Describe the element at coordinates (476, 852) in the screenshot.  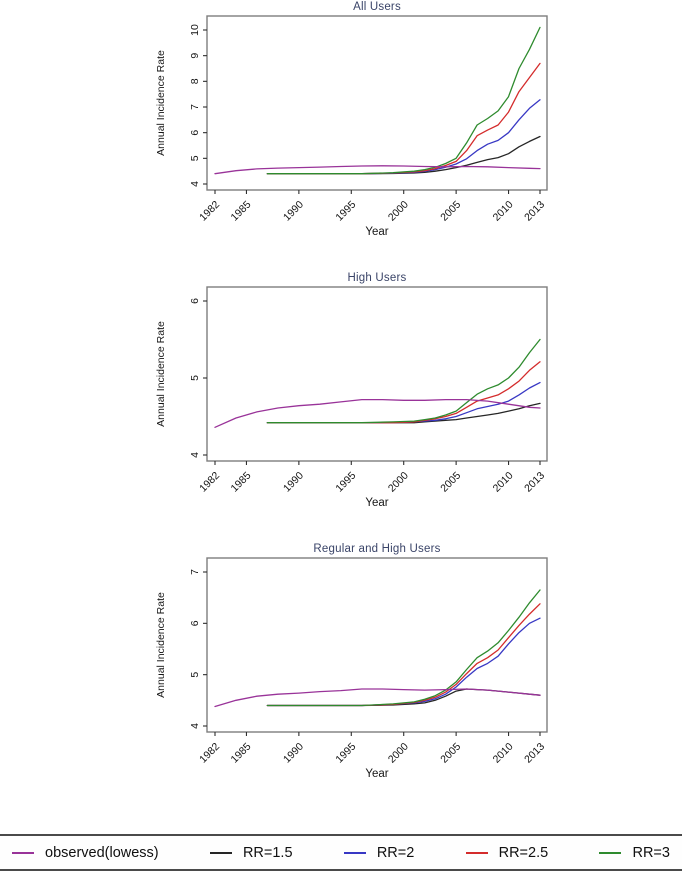
I see `rr25-line-swatch` at that location.